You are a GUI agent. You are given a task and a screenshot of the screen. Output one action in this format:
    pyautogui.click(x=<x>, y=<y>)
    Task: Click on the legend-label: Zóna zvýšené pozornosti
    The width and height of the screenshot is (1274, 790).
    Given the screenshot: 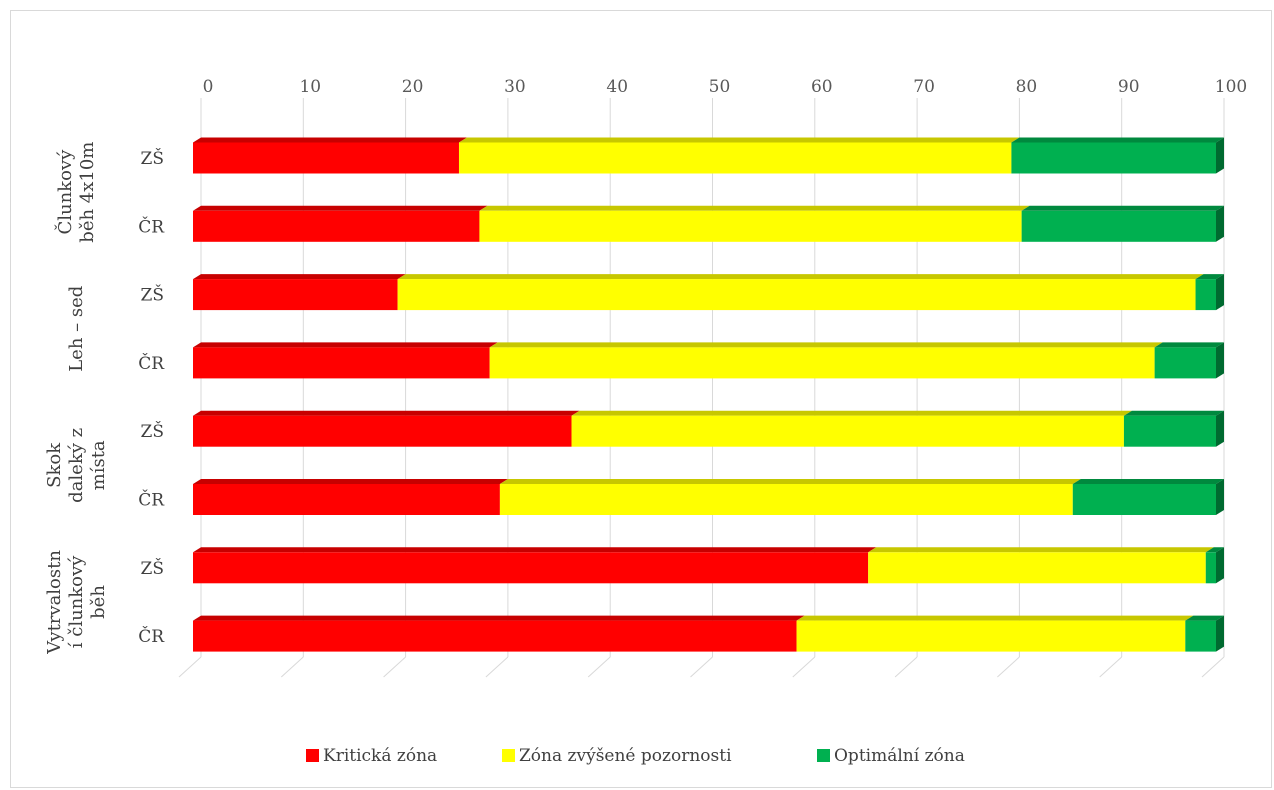 What is the action you would take?
    pyautogui.click(x=625, y=756)
    